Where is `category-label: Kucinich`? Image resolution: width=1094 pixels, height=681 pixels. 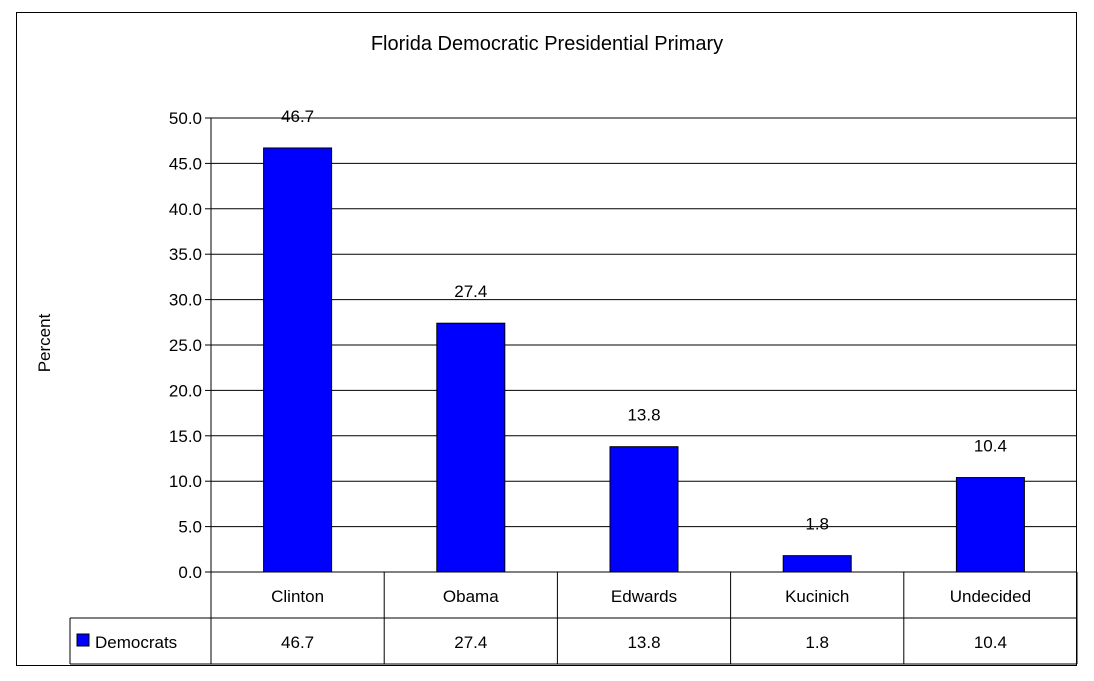
category-label: Kucinich is located at coordinates (817, 596).